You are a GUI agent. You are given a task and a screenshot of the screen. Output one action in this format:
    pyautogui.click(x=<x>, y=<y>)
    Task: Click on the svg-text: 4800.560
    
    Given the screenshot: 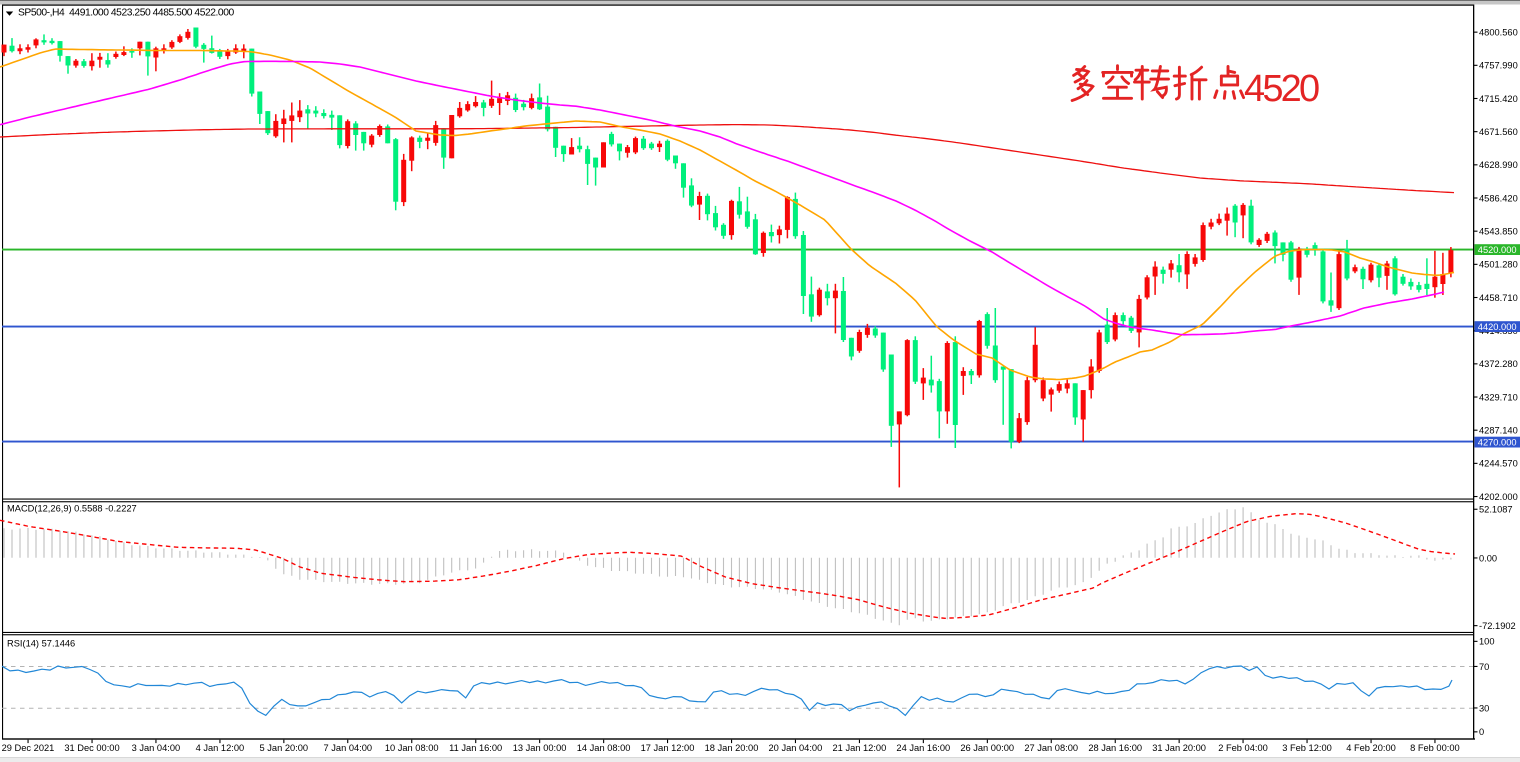 What is the action you would take?
    pyautogui.click(x=1498, y=33)
    